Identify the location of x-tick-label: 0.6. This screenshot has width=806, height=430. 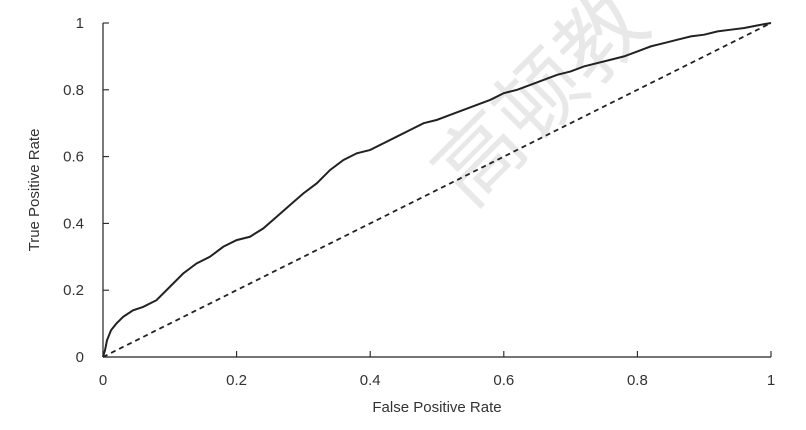
(503, 380).